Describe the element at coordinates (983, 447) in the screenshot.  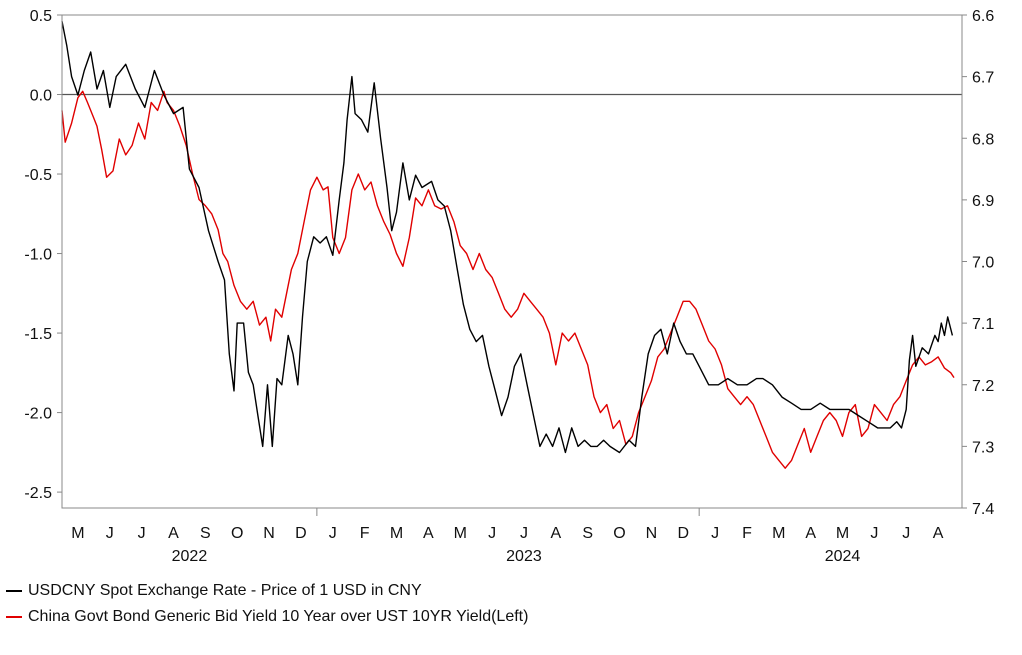
I see `right-tick-label: 7.3` at that location.